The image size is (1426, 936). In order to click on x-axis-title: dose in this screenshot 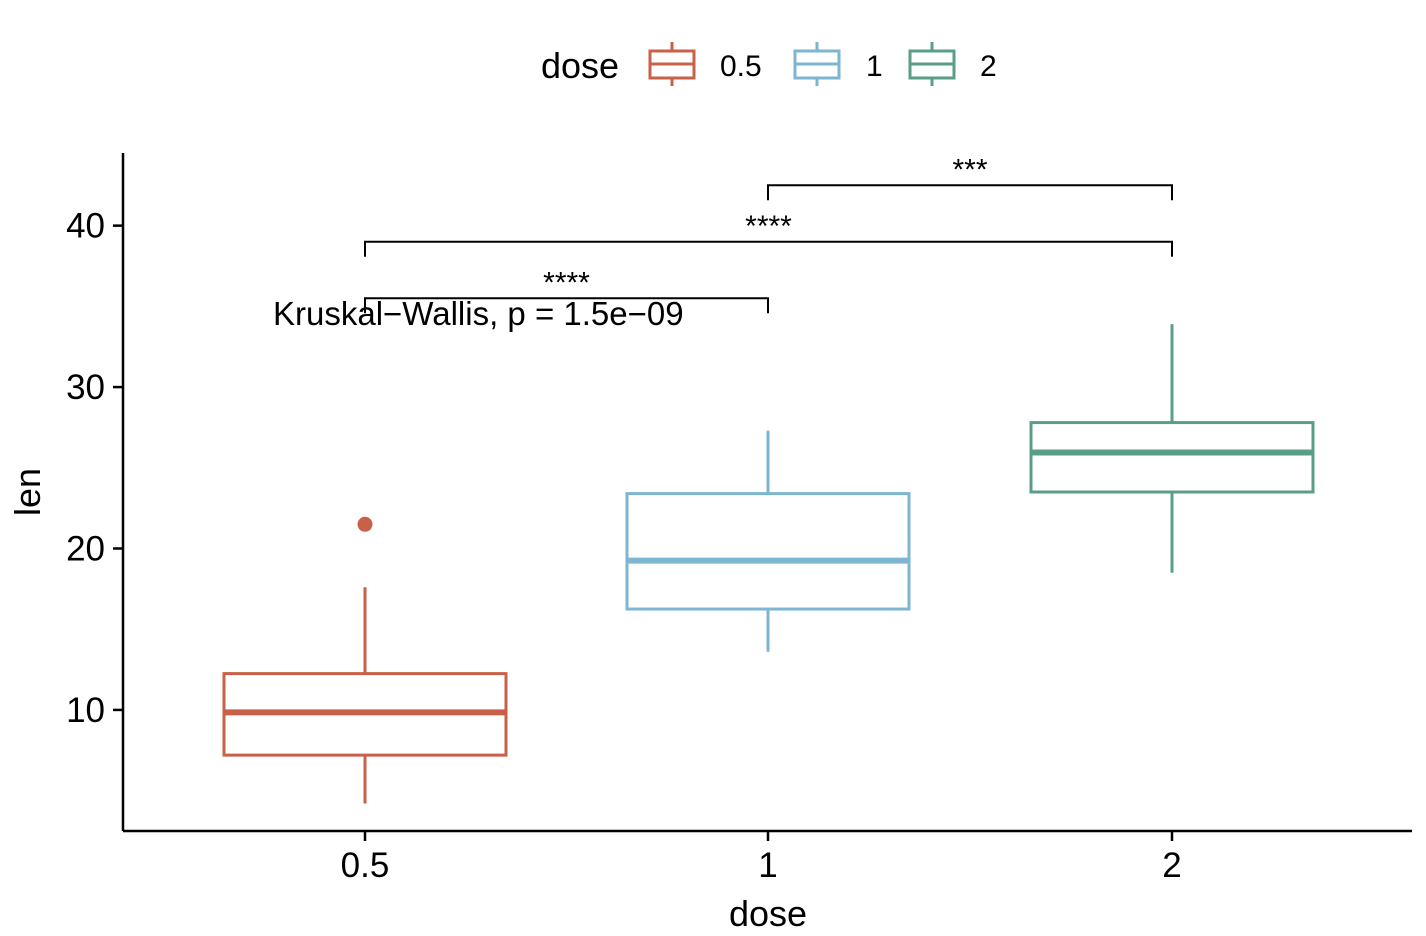, I will do `click(768, 913)`.